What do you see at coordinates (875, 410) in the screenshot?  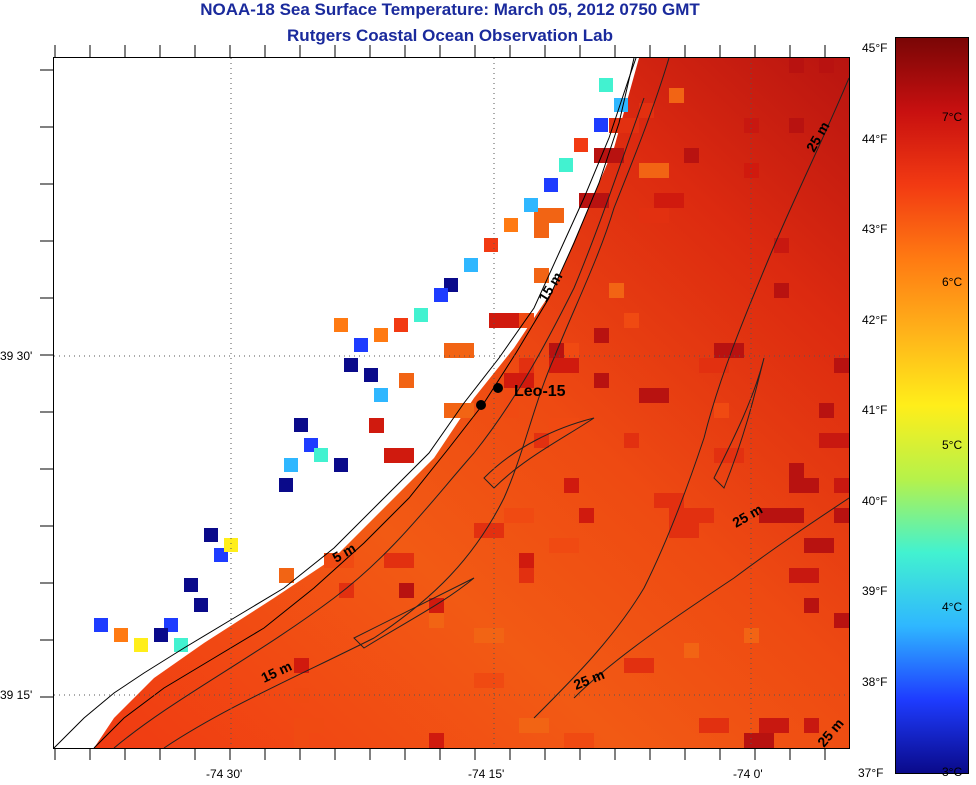 I see `colorbar-fahrenheit-label: 41°F` at bounding box center [875, 410].